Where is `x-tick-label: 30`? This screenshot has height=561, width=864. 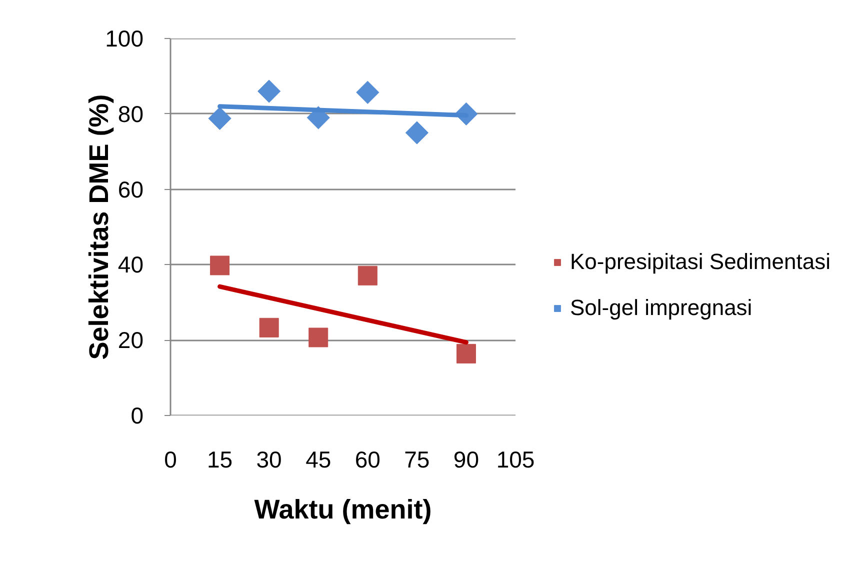
x-tick-label: 30 is located at coordinates (269, 459).